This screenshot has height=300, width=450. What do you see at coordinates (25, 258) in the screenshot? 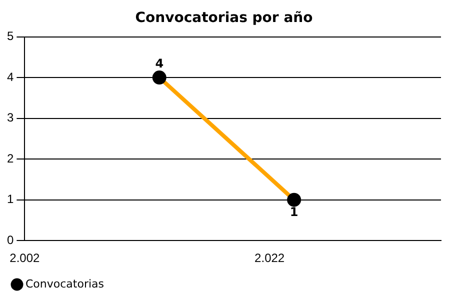
I see `x-tick-label: 2.002` at bounding box center [25, 258].